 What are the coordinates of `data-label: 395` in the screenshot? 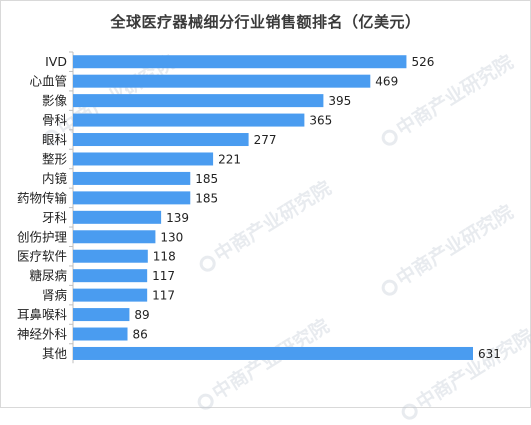 It's located at (339, 101).